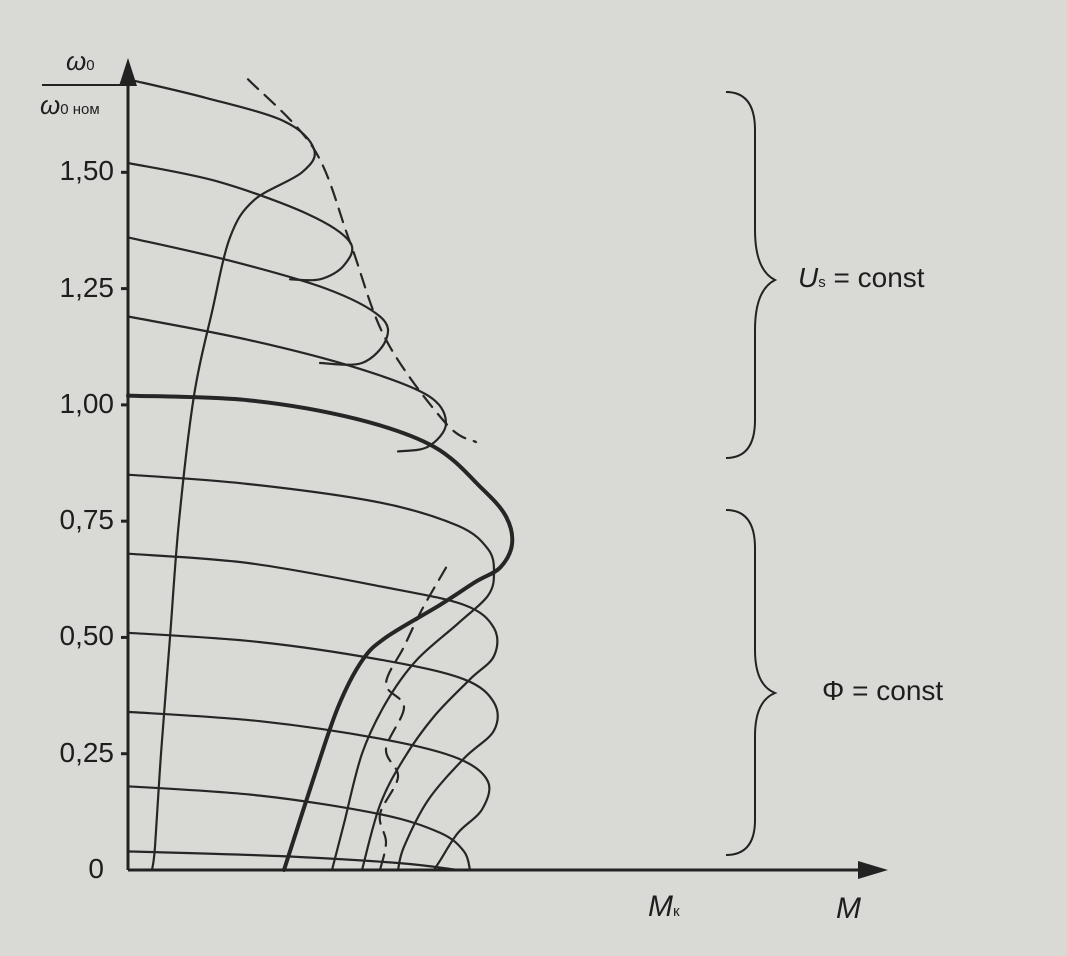  I want to click on y-tick-label: 1,25, so click(87, 287).